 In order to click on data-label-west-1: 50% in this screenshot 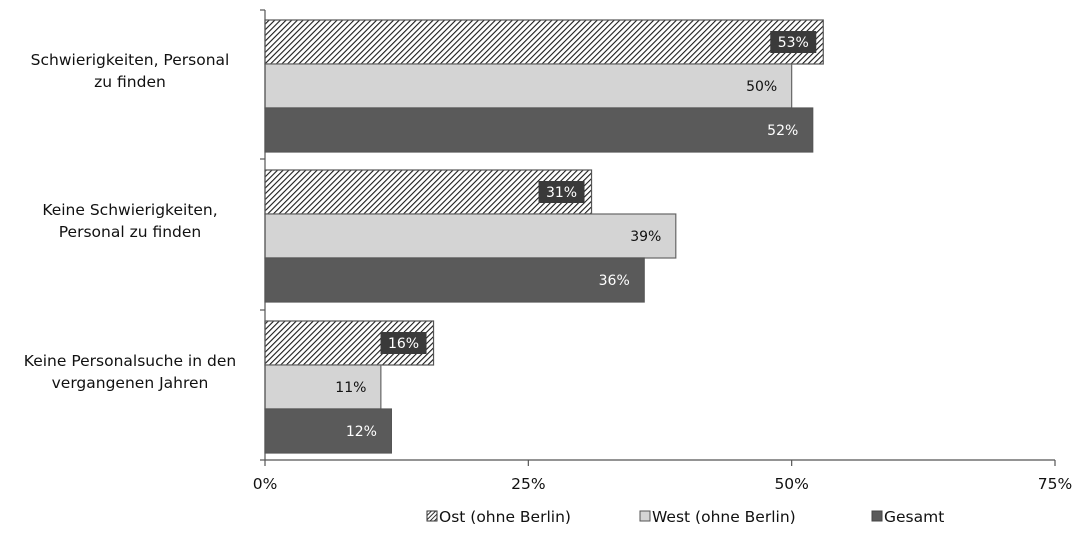, I will do `click(761, 87)`.